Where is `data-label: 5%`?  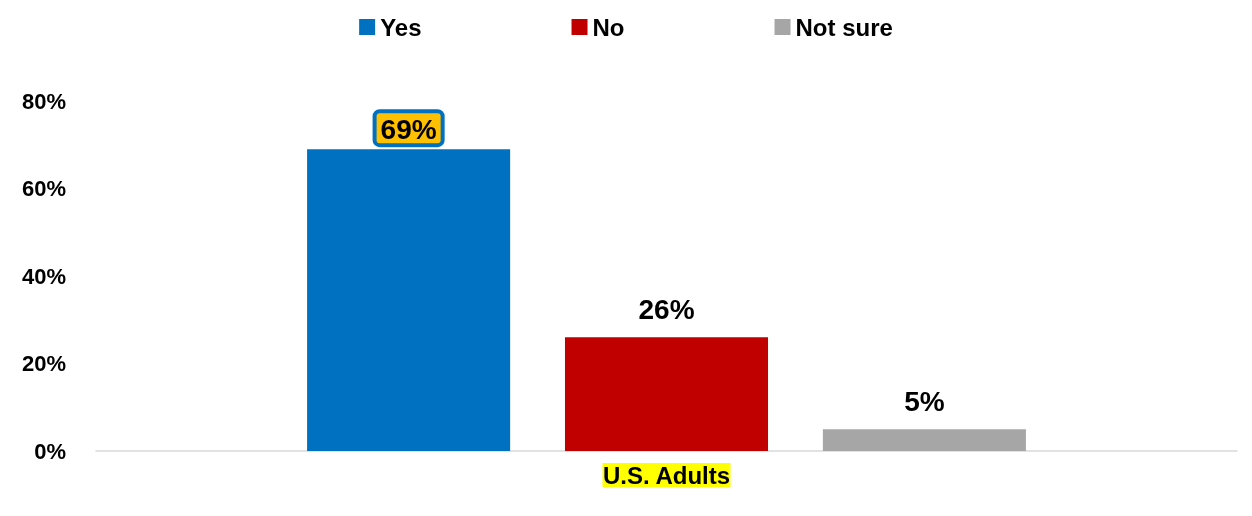 data-label: 5% is located at coordinates (924, 401).